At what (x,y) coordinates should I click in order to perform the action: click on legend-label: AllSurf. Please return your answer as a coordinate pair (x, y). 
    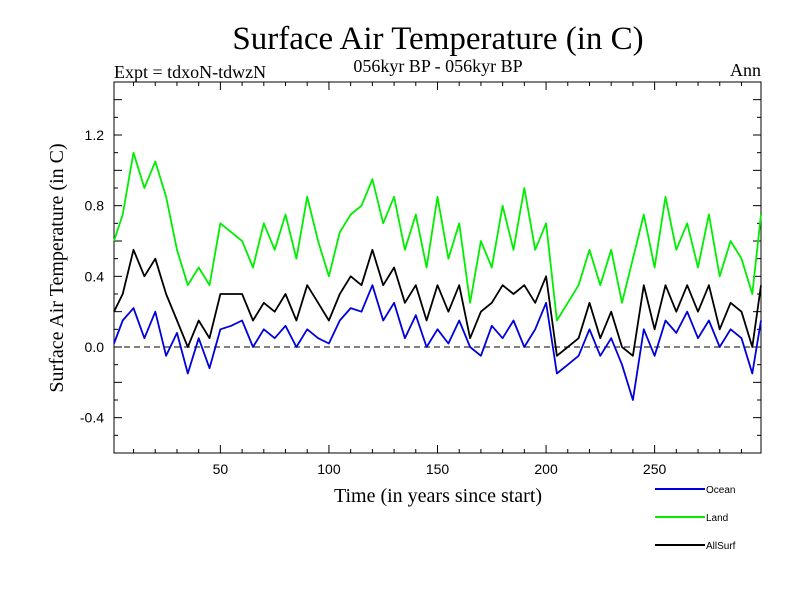
    Looking at the image, I should click on (721, 546).